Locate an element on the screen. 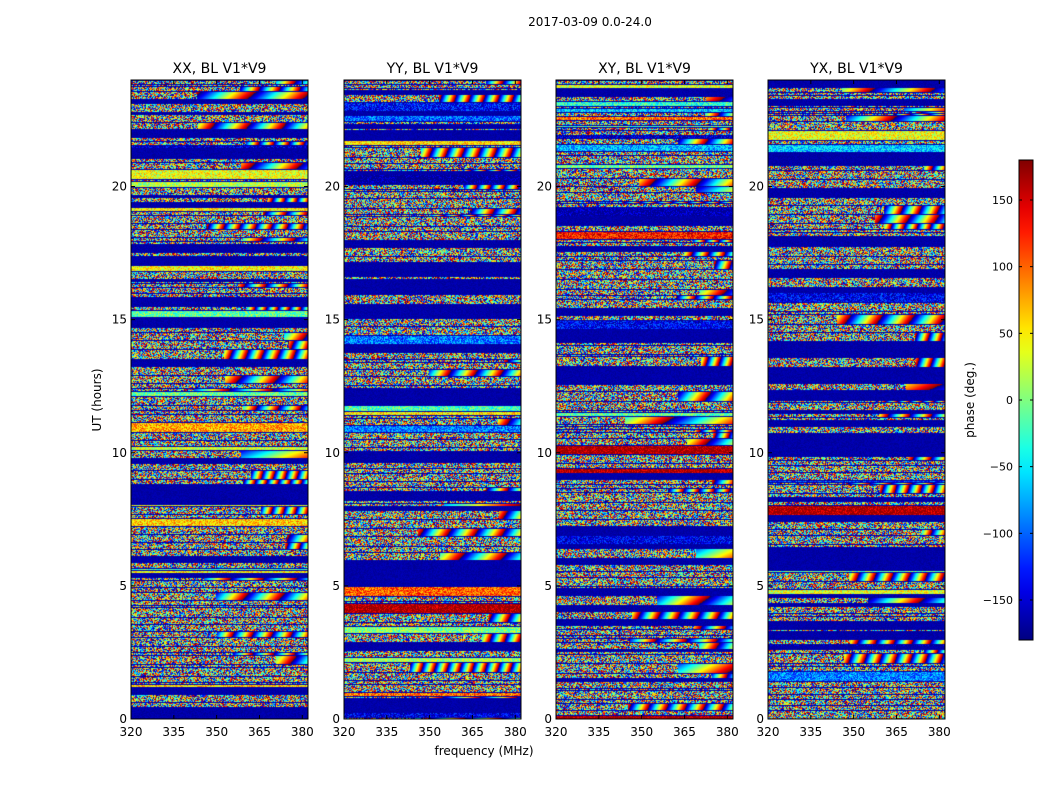 This screenshot has height=800, width=1050. colorbar-tick-label: 150 is located at coordinates (1002, 200).